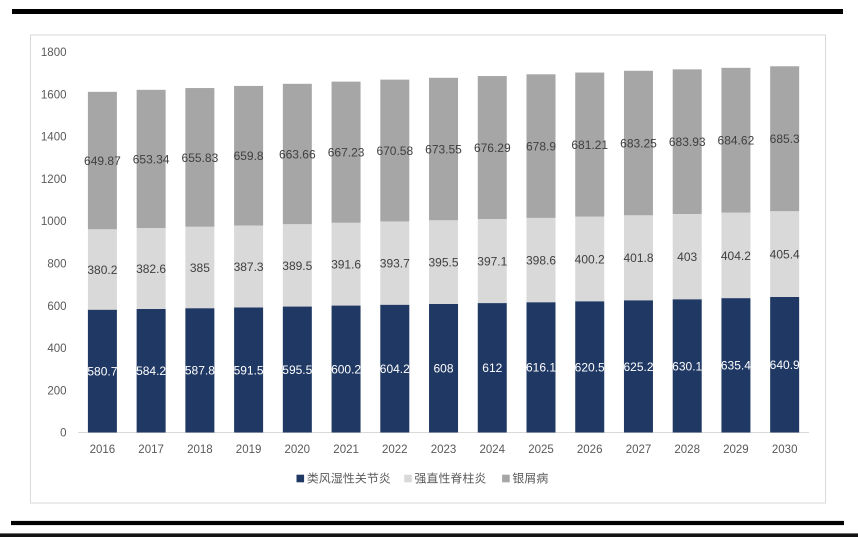 This screenshot has height=537, width=858. What do you see at coordinates (151, 371) in the screenshot?
I see `svg-text: 584.2` at bounding box center [151, 371].